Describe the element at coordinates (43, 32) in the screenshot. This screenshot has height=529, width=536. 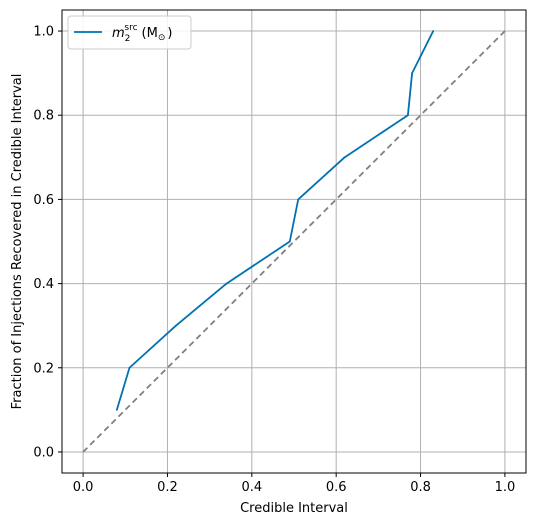
I see `y-tick-label: 1.0` at that location.